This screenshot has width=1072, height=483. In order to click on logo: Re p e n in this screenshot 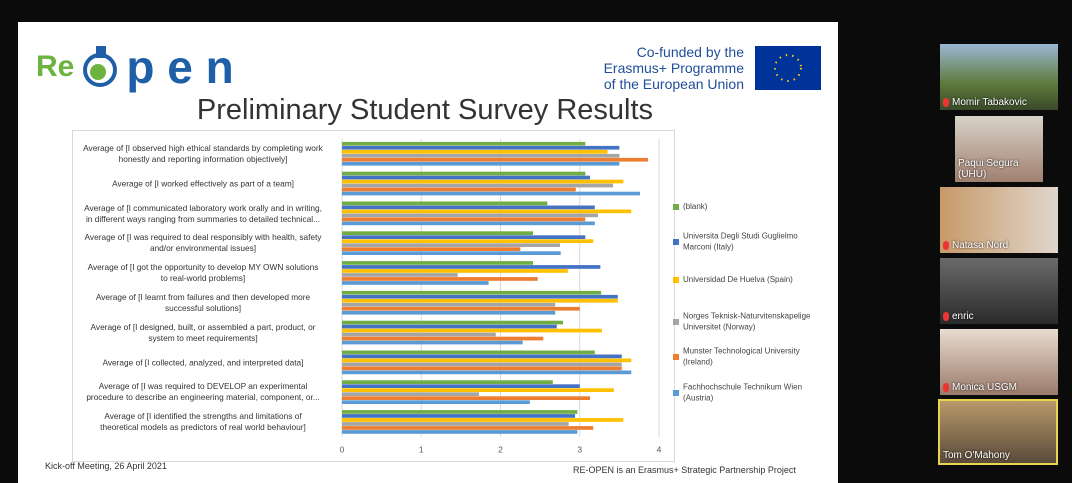, I will do `click(135, 67)`.